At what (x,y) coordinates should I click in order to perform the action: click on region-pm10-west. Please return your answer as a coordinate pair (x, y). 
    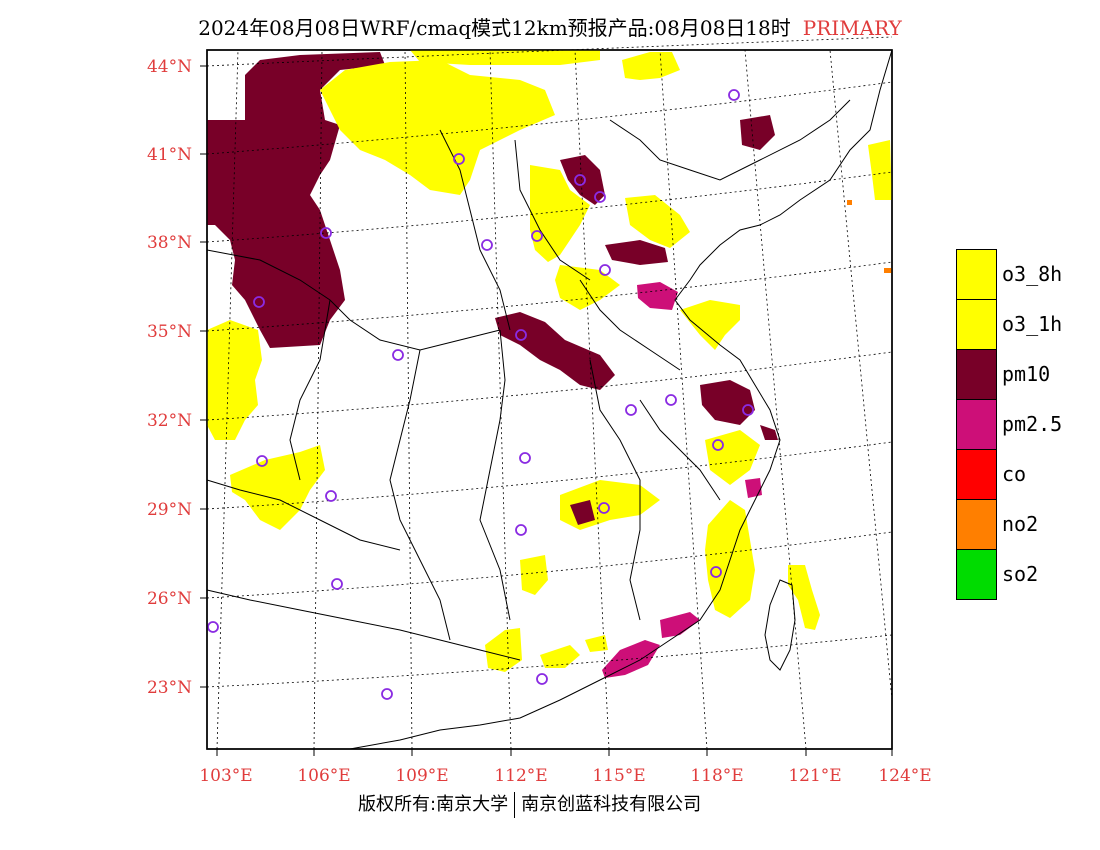
    Looking at the image, I should click on (296, 200).